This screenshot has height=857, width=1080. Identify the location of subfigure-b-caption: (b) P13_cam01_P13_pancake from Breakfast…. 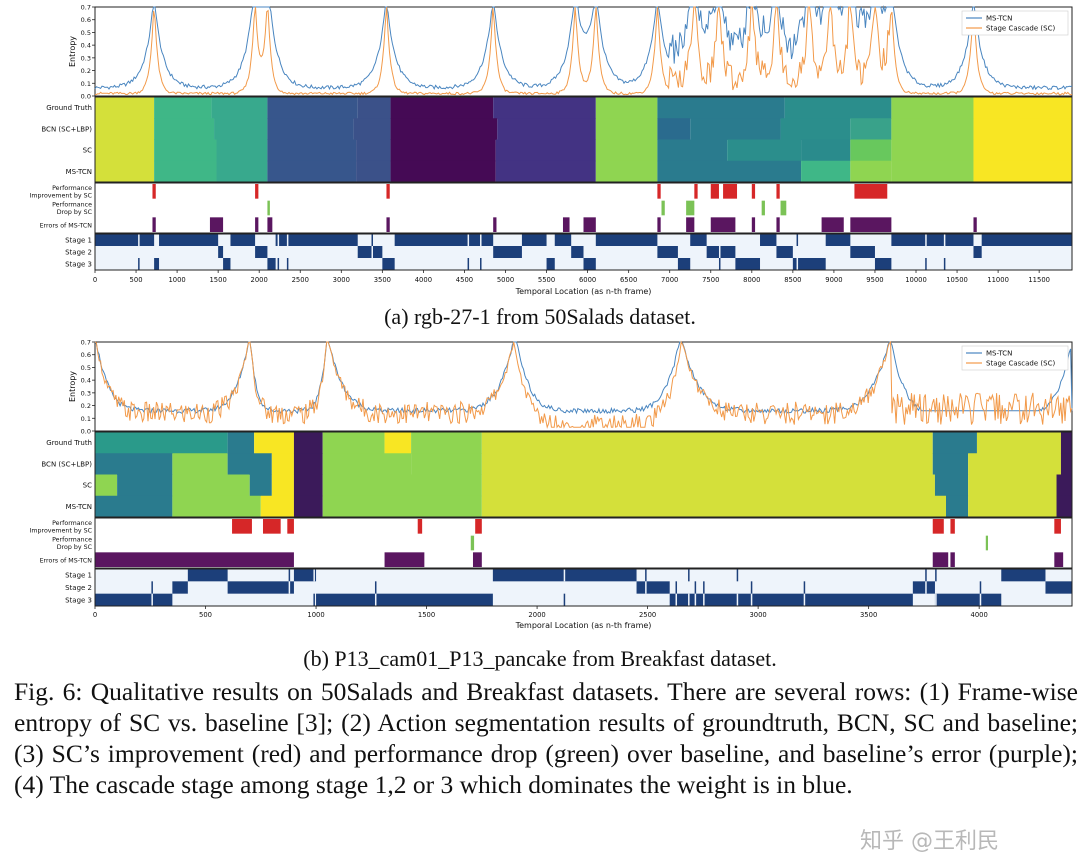
(540, 658).